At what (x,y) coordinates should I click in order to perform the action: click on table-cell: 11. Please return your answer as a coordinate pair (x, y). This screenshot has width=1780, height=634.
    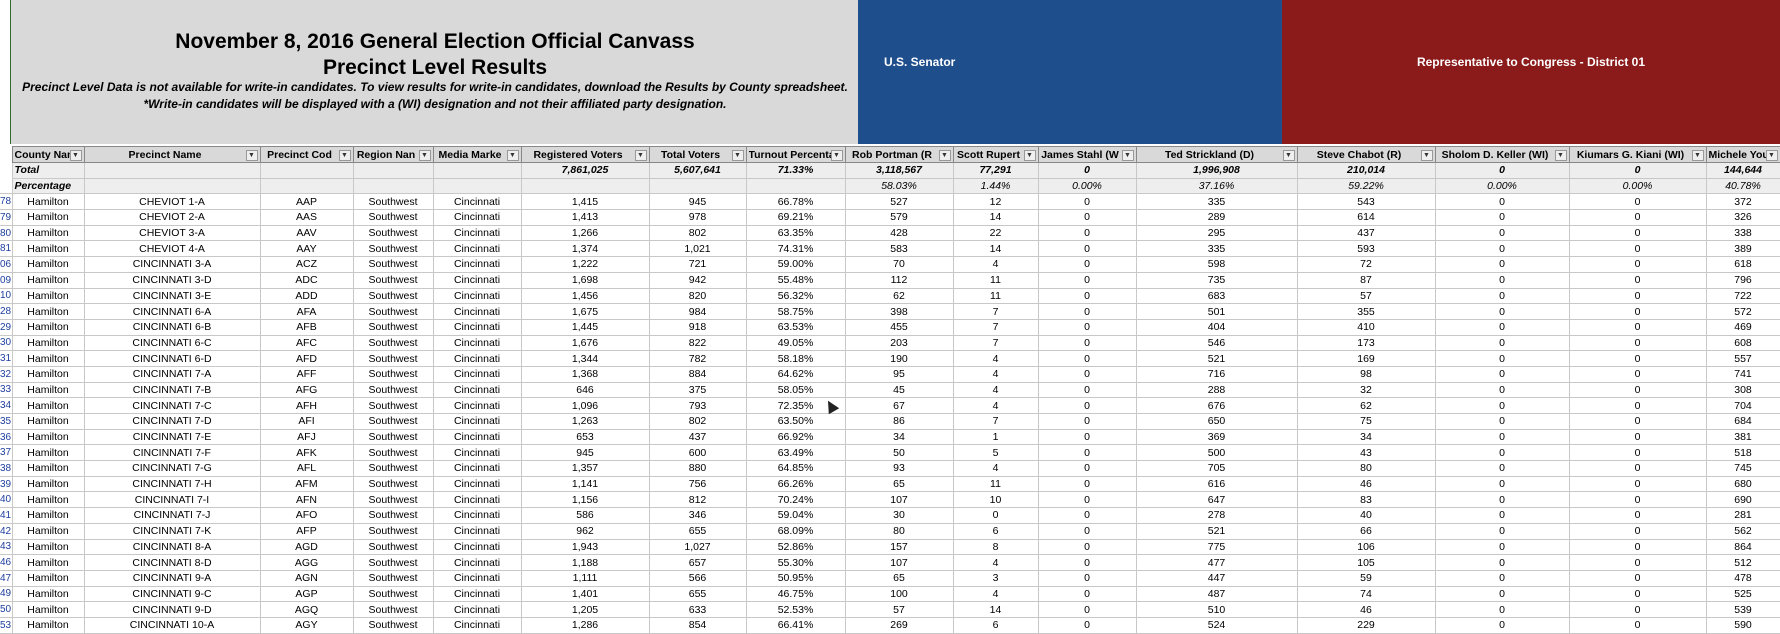
    Looking at the image, I should click on (995, 296).